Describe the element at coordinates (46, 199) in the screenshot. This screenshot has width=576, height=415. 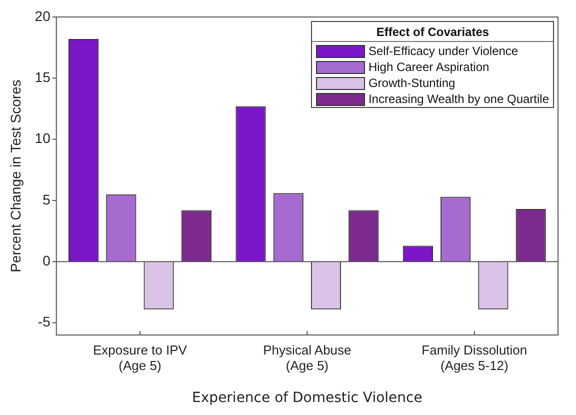
I see `y-tick-label: 5` at that location.